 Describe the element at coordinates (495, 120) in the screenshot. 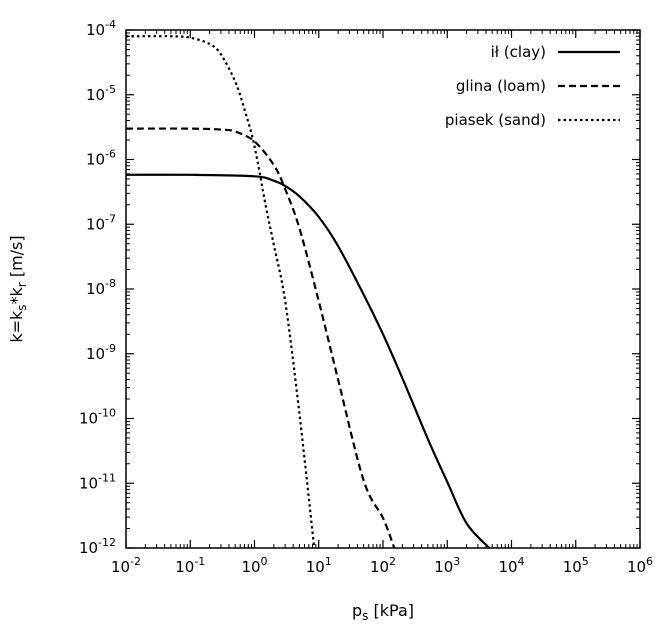

I see `legend-label: piasek (sand)` at that location.